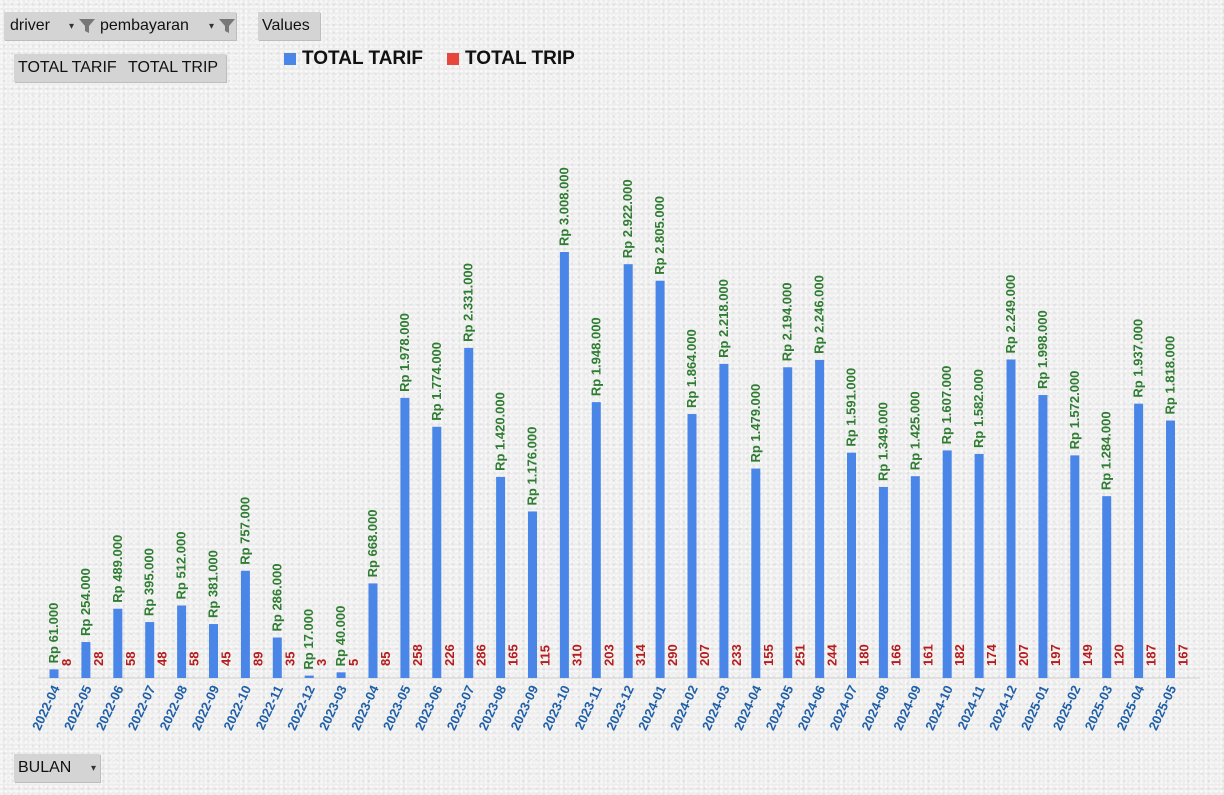  Describe the element at coordinates (435, 59) in the screenshot. I see `chart-legend: TOTAL TARIF TOTAL TRIP` at that location.